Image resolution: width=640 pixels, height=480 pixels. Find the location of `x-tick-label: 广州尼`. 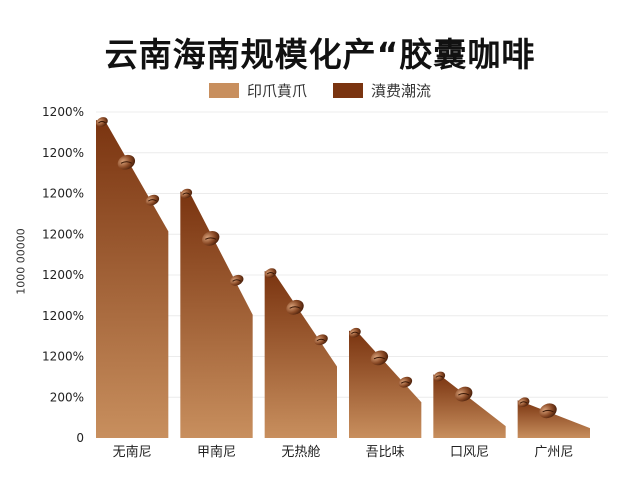

x-tick-label: 广州尼 is located at coordinates (553, 452).